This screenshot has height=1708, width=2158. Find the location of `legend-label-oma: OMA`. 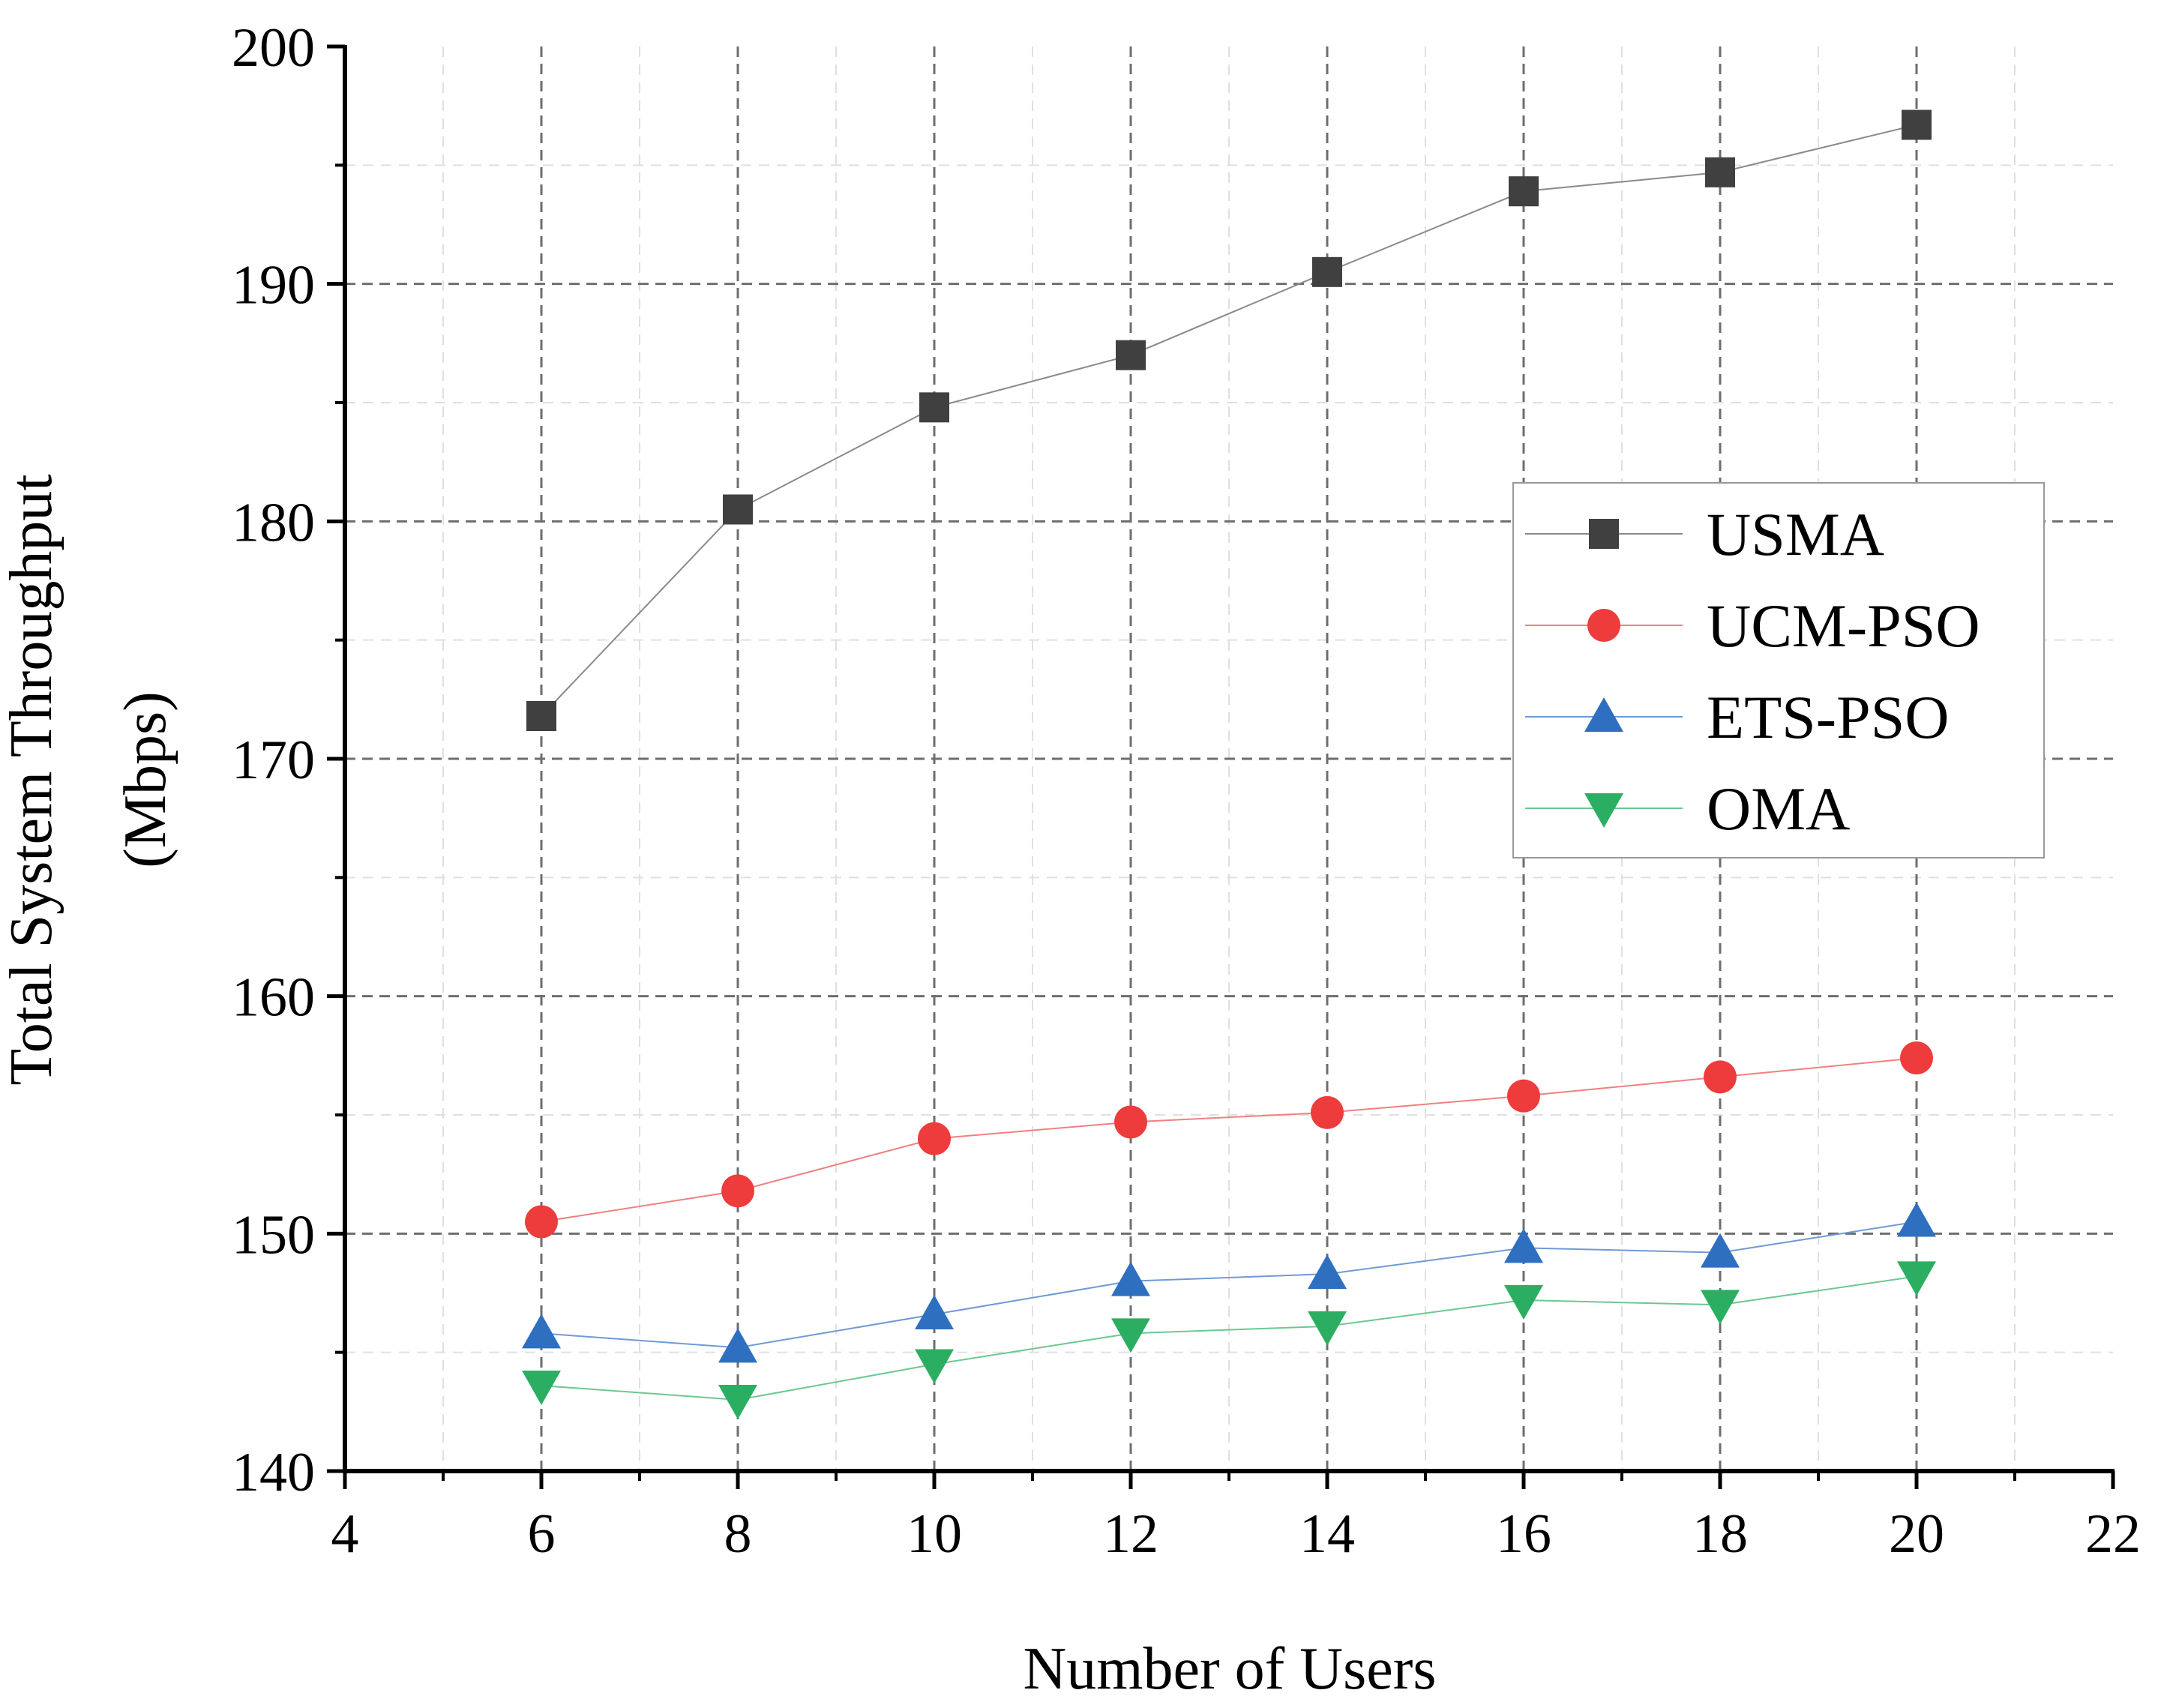

legend-label-oma: OMA is located at coordinates (1779, 809).